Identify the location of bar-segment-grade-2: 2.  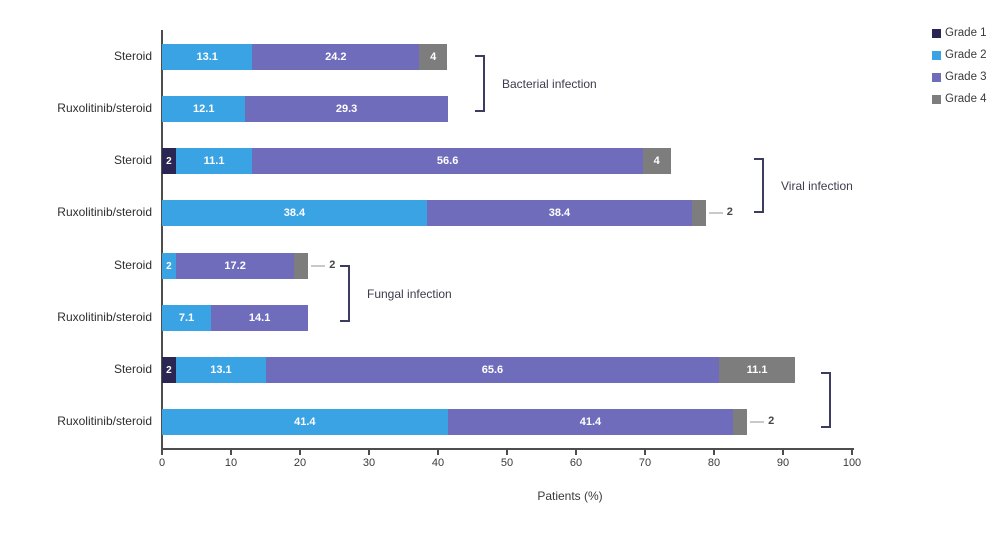
(169, 266).